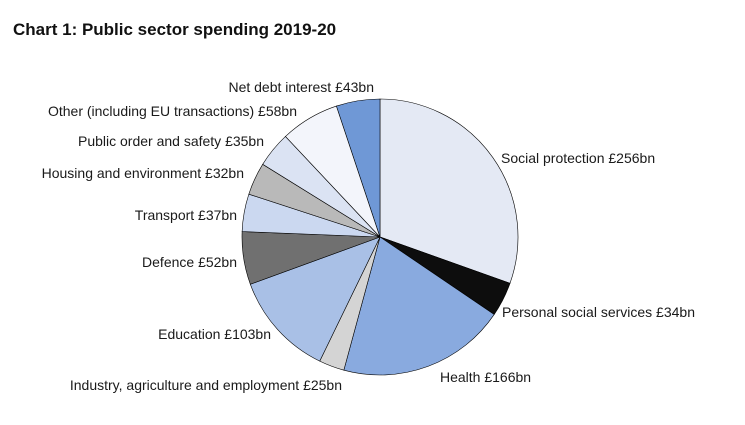 This screenshot has width=745, height=425. What do you see at coordinates (175, 29) in the screenshot?
I see `chart-title: Chart 1: Public sector spending 2019-20` at bounding box center [175, 29].